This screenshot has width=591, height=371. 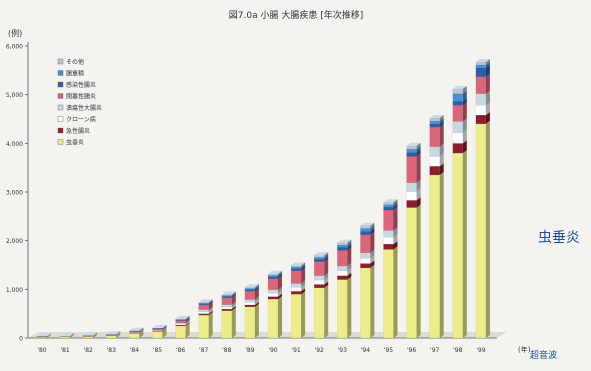 What do you see at coordinates (319, 350) in the screenshot?
I see `x-tick-label: '92` at bounding box center [319, 350].